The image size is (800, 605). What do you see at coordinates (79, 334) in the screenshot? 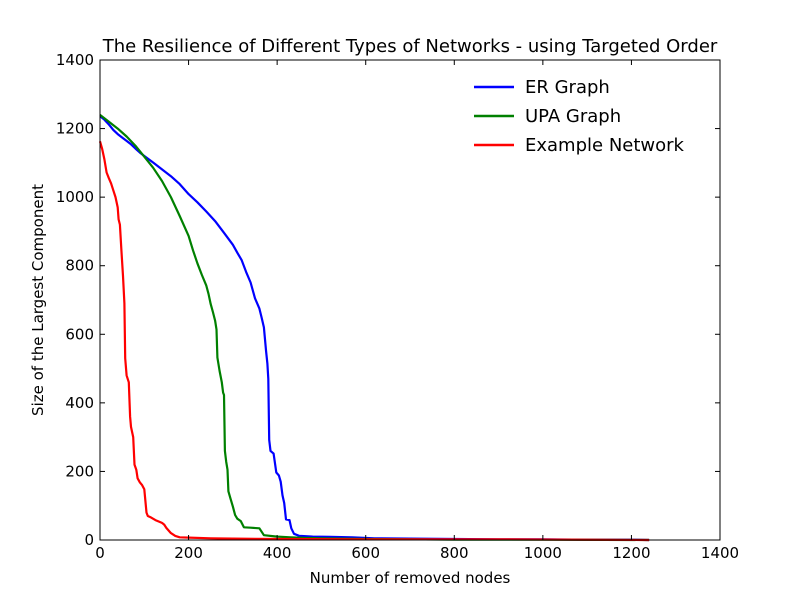
I see `y-tick-label: 600` at bounding box center [79, 334].